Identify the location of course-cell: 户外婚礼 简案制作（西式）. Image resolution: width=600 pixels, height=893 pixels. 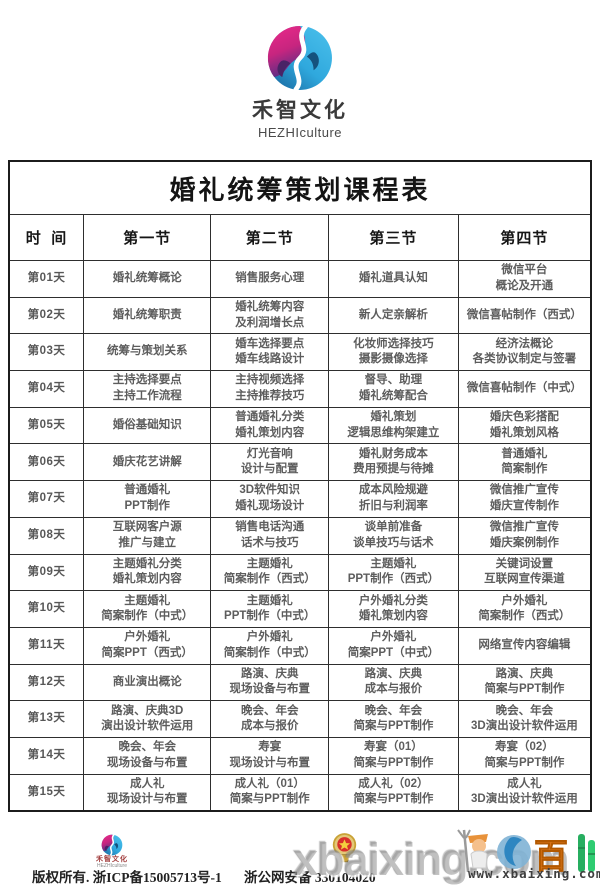
(524, 609).